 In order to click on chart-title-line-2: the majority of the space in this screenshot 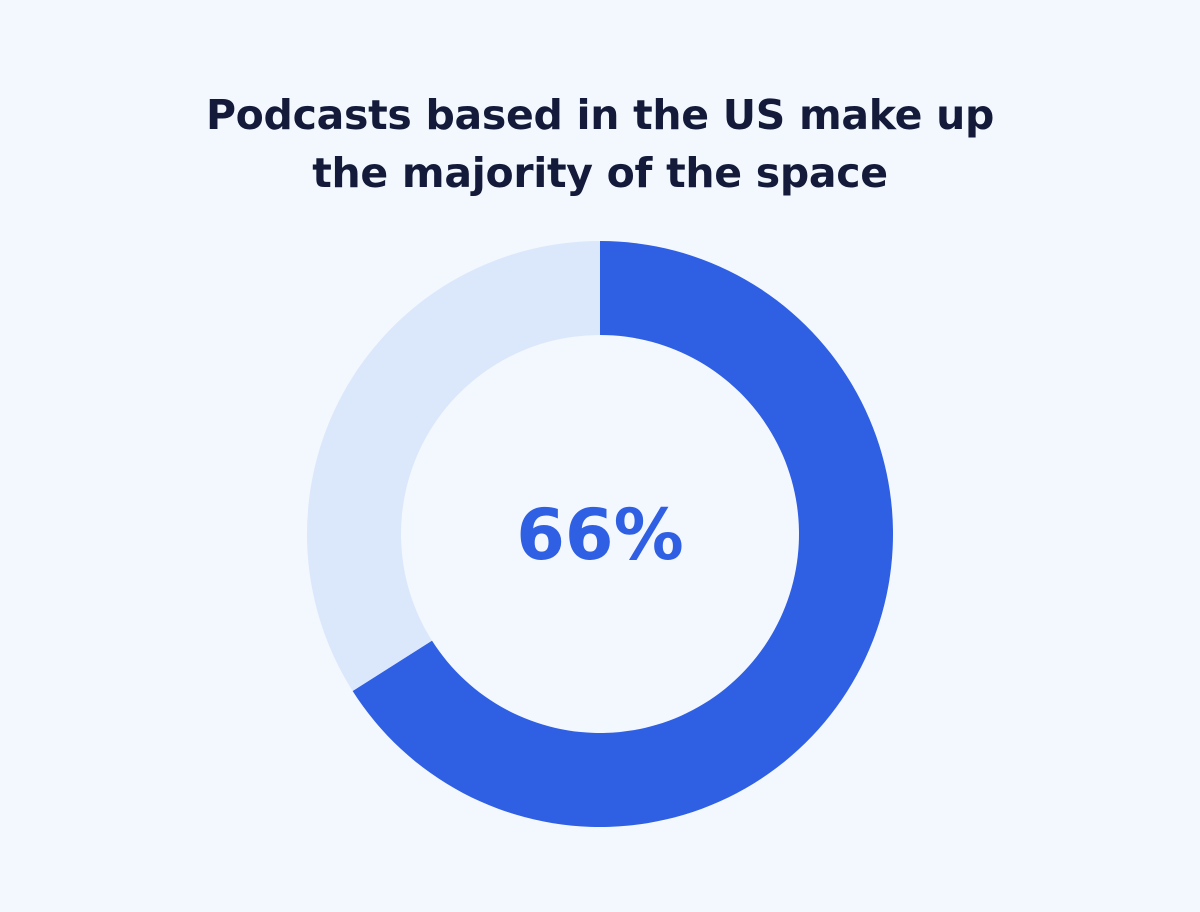, I will do `click(600, 173)`.